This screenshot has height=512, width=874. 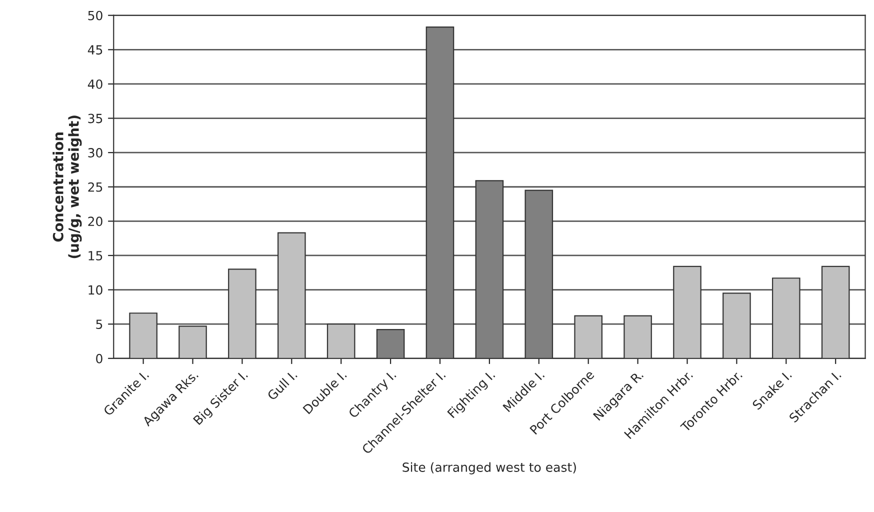 What do you see at coordinates (99, 325) in the screenshot?
I see `y-tick-label: 5` at bounding box center [99, 325].